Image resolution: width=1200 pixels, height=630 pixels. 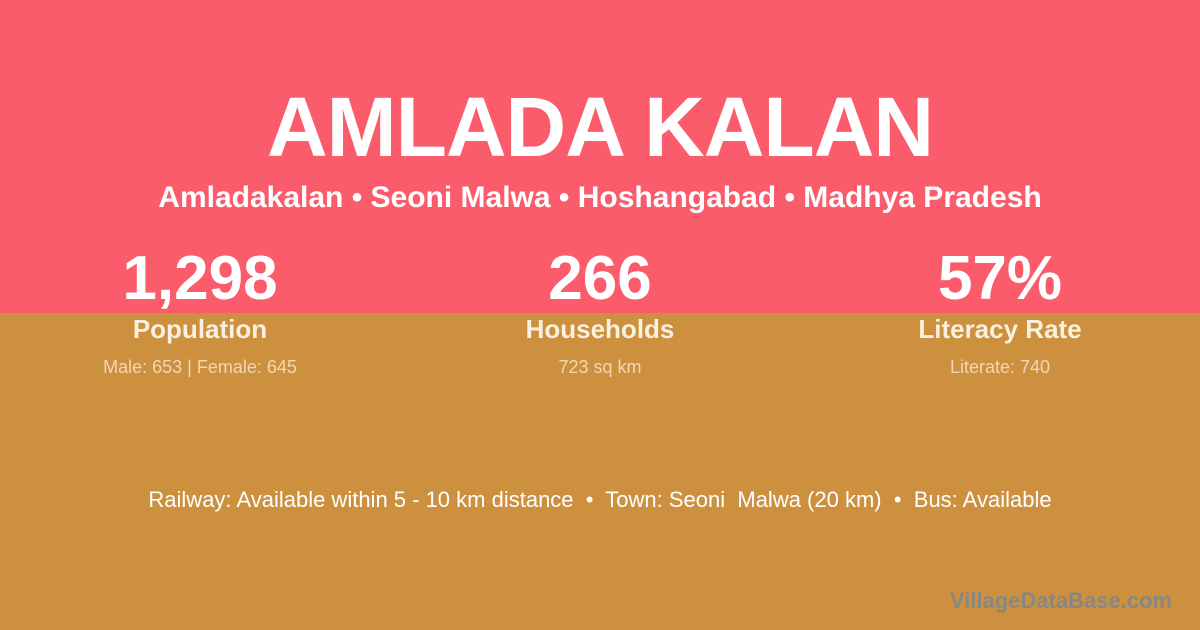 I want to click on households-detail: 723 sq km, so click(x=600, y=367).